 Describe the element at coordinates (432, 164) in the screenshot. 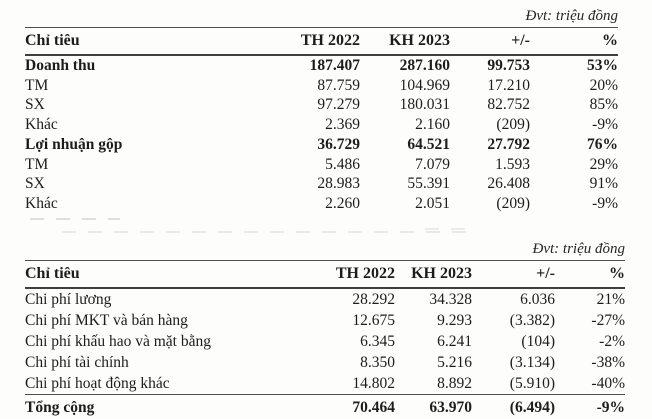

I see `cell-value: 7.079` at that location.